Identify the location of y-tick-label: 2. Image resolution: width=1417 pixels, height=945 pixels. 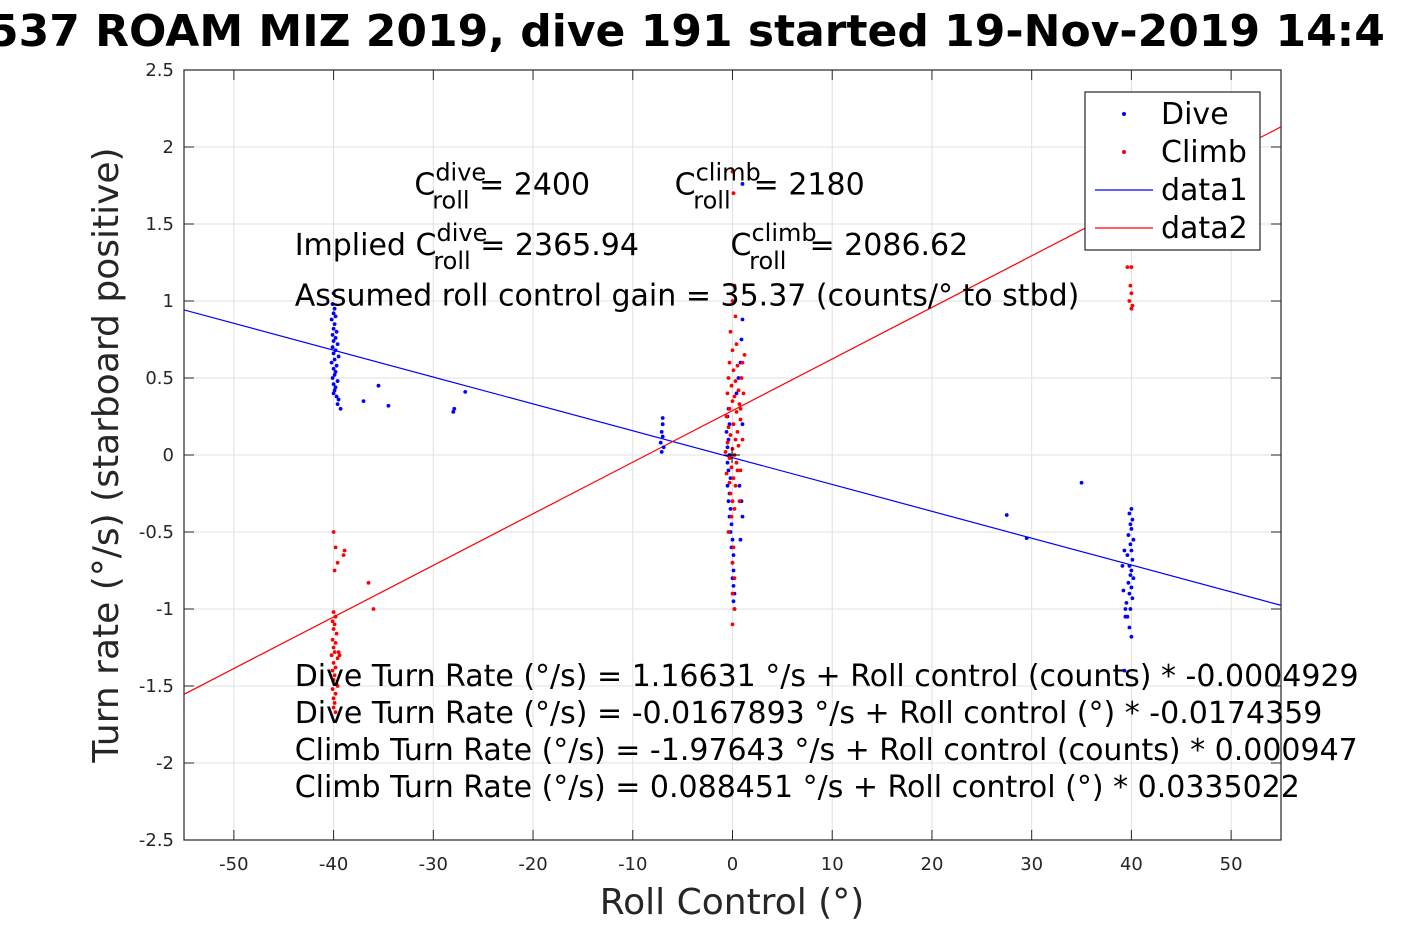
(168, 147).